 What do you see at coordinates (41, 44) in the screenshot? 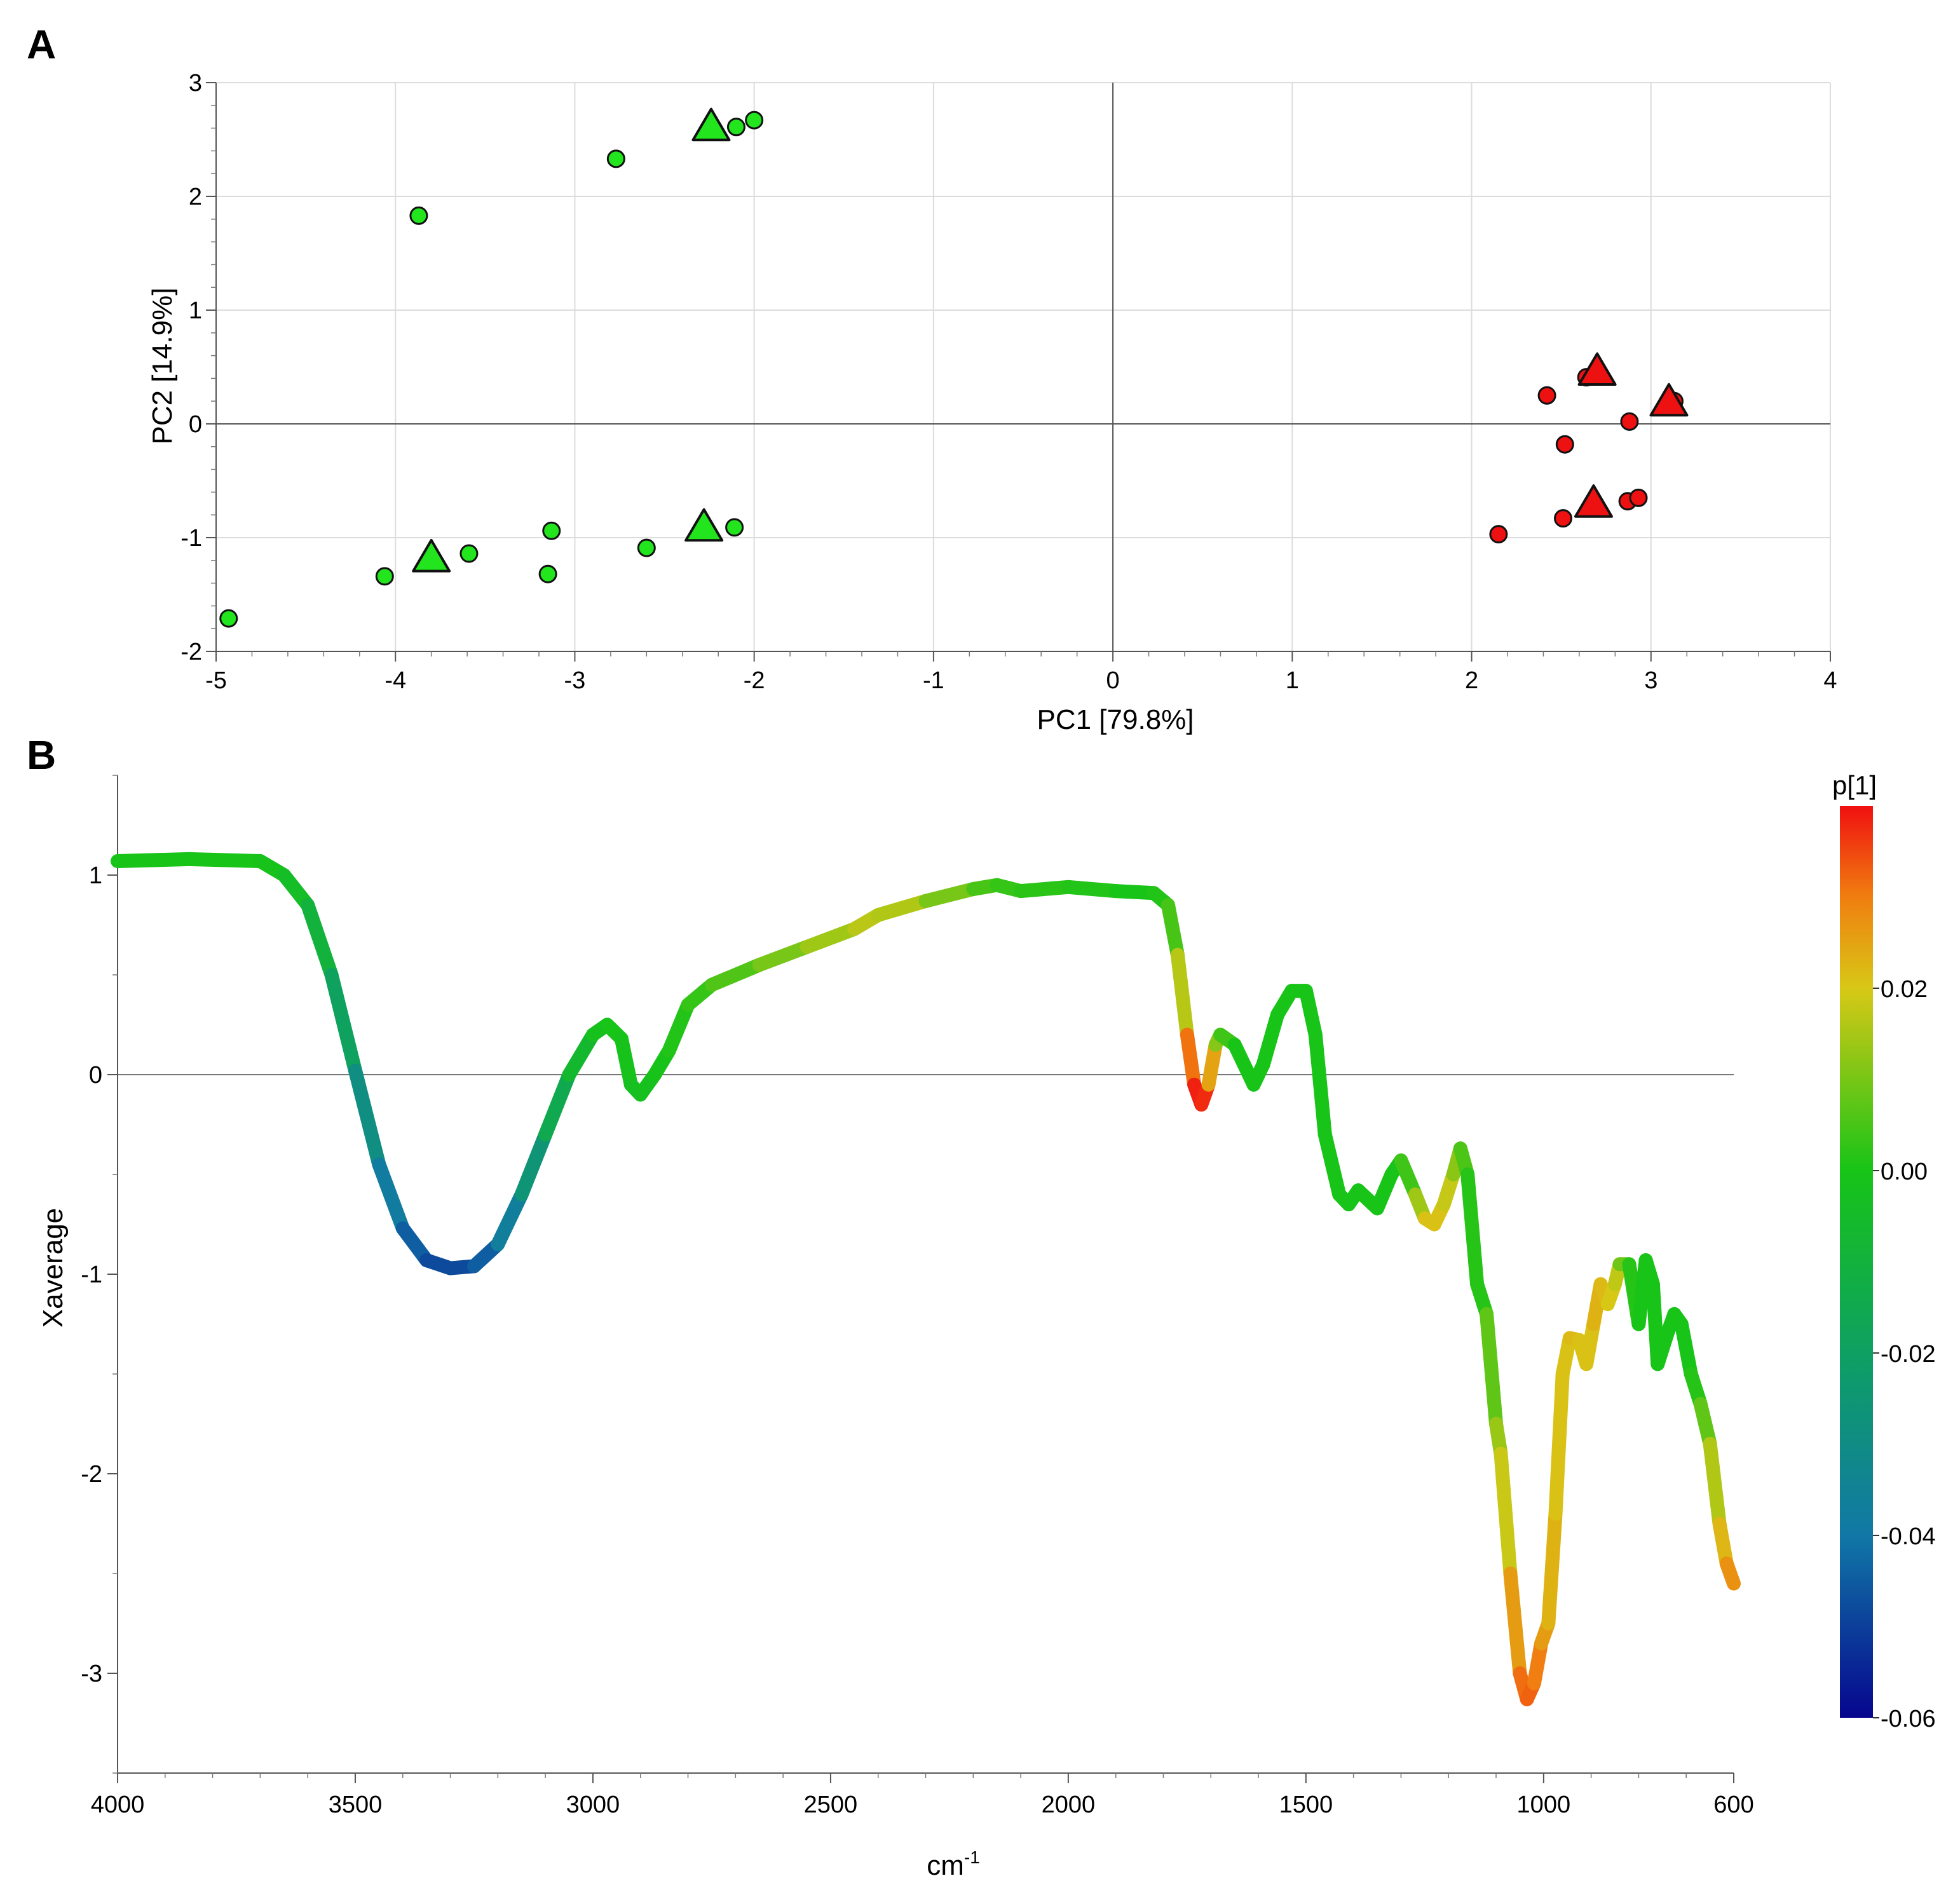
I see `panel-a-label: A` at bounding box center [41, 44].